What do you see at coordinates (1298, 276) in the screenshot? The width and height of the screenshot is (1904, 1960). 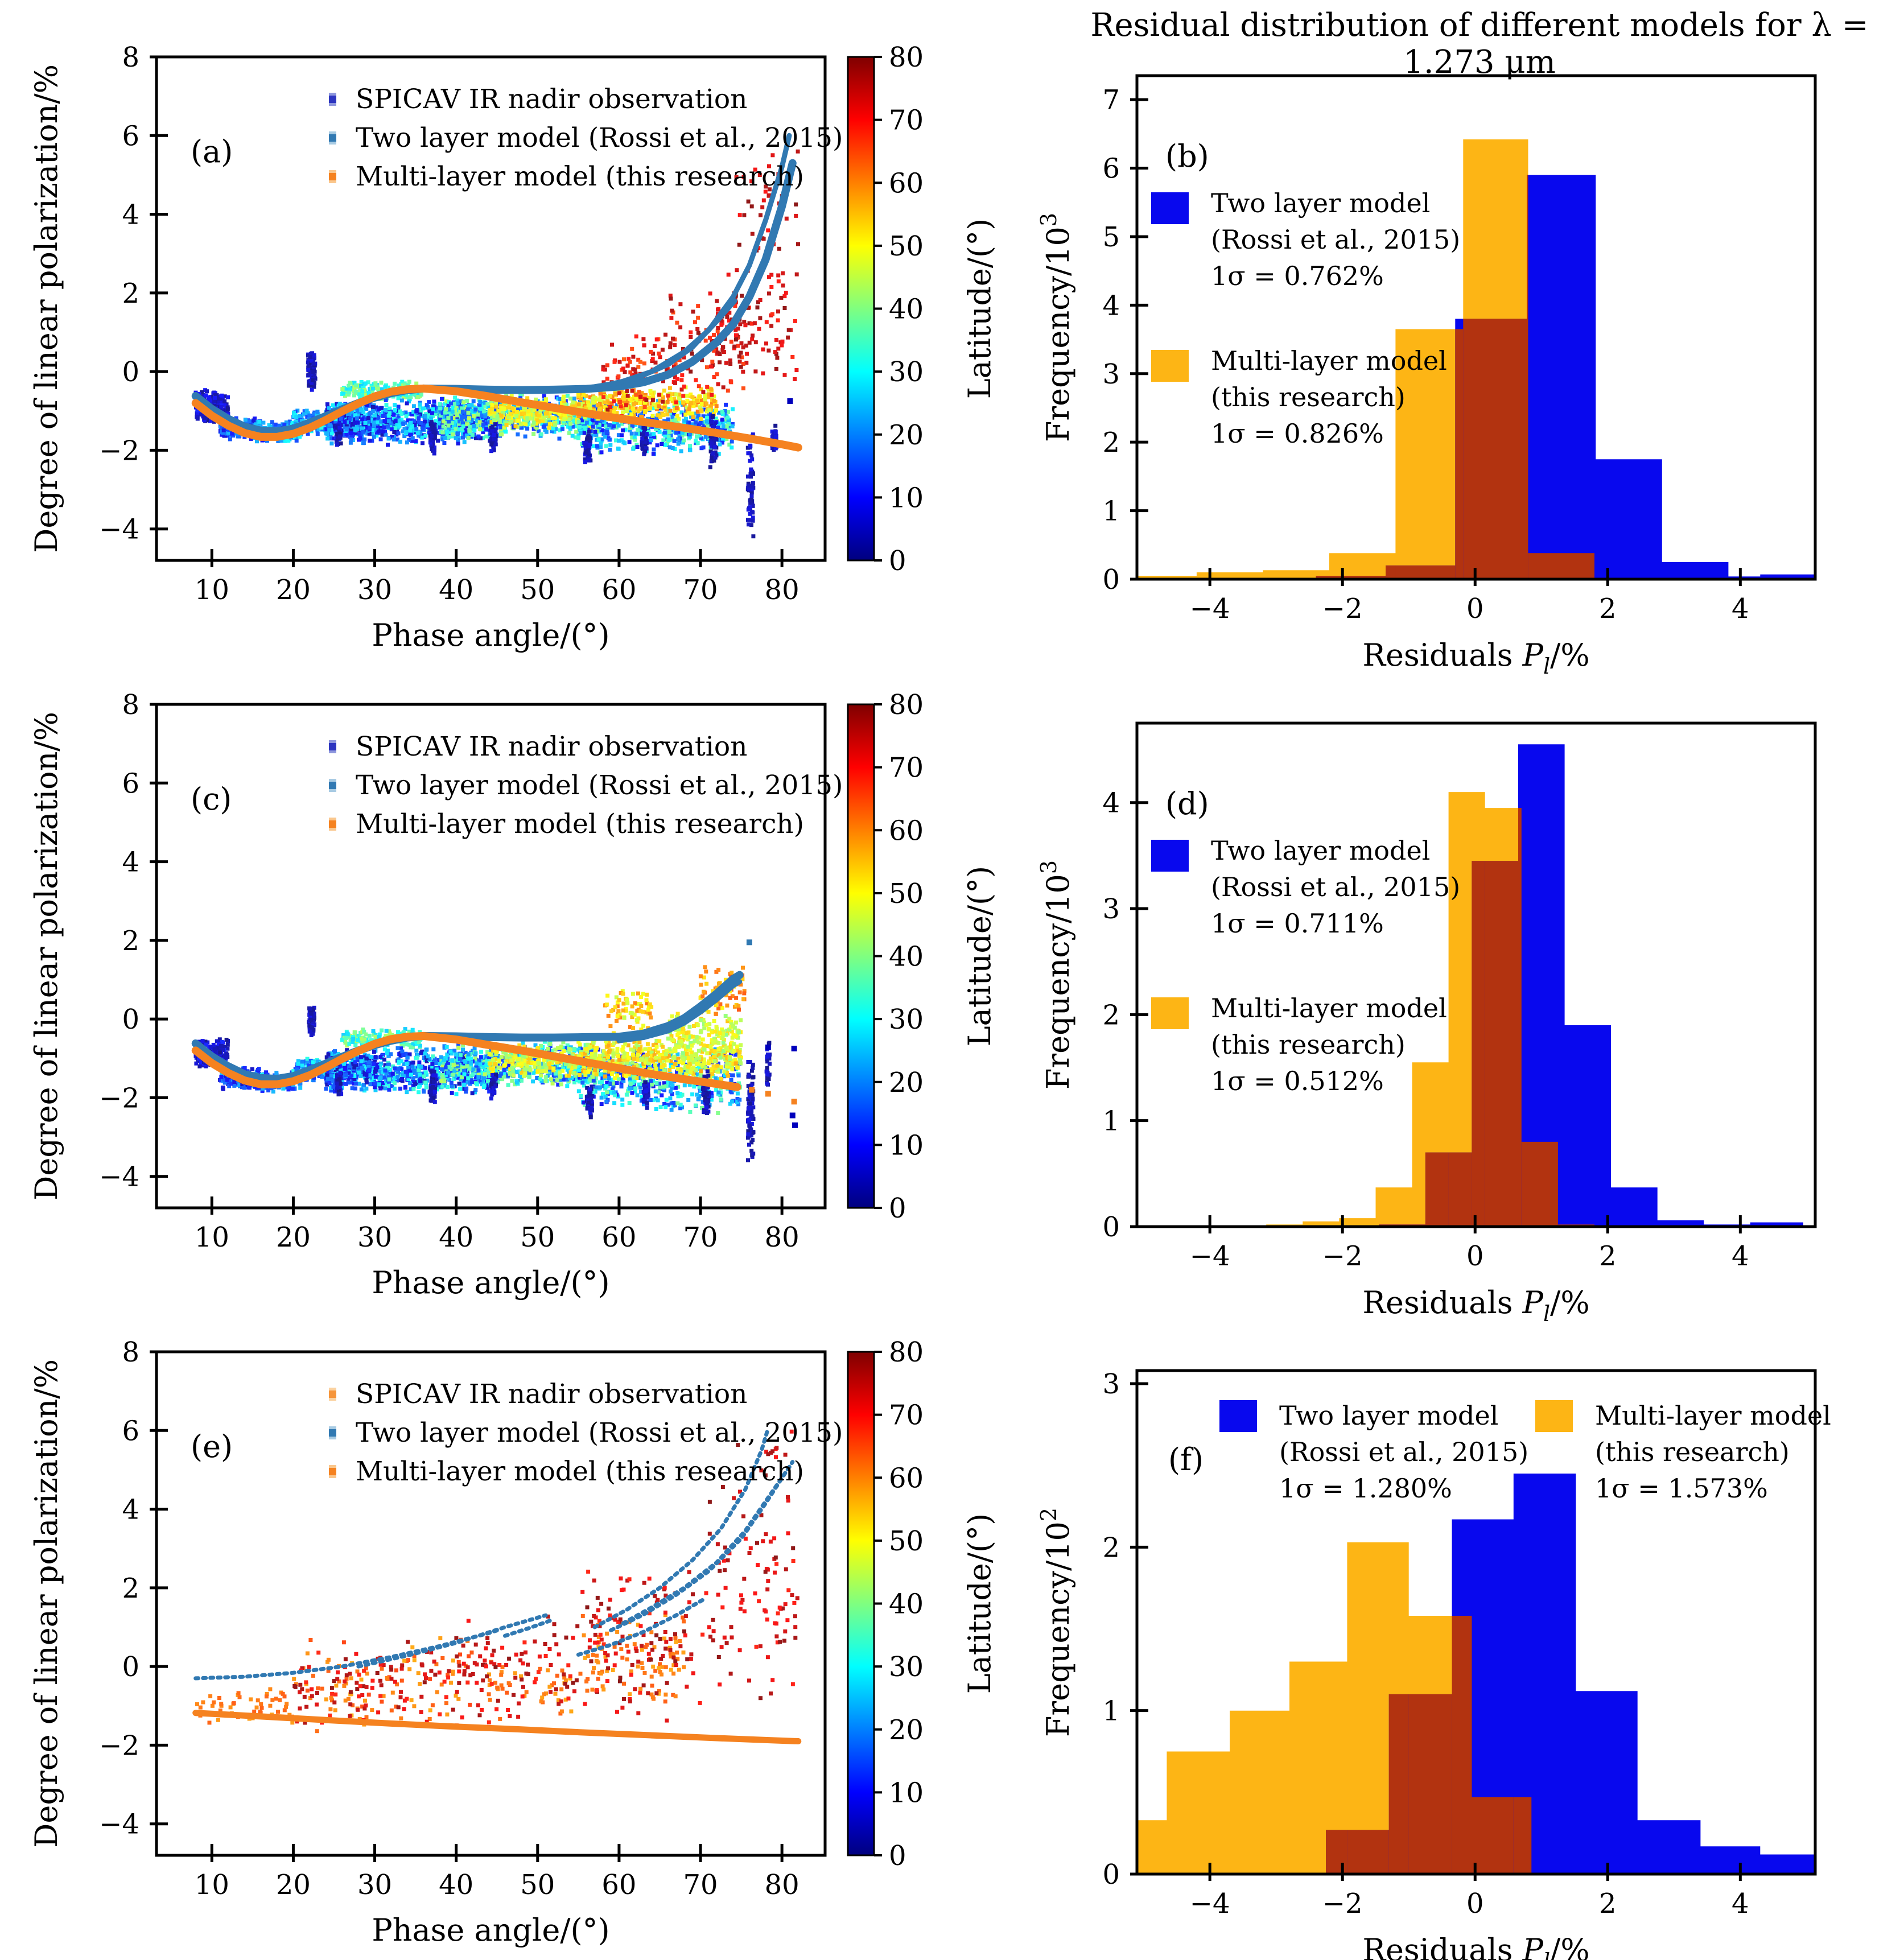 I see `legend-label: 1σ = 0.762%` at bounding box center [1298, 276].